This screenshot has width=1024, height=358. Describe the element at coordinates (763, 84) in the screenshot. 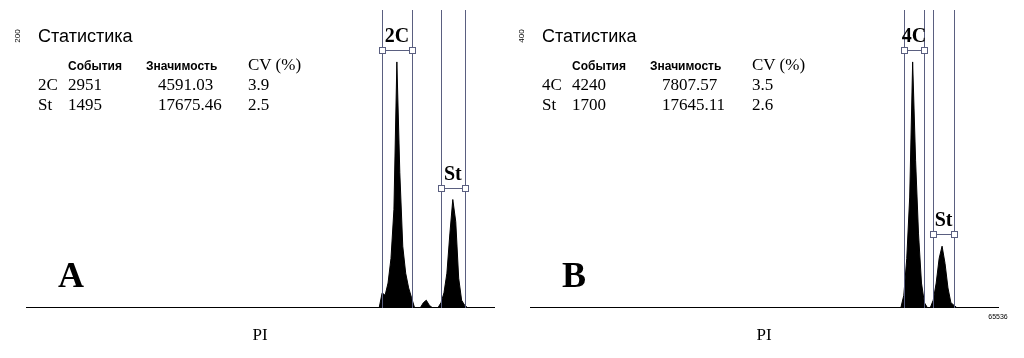

I see `annotation: 3.5` at that location.